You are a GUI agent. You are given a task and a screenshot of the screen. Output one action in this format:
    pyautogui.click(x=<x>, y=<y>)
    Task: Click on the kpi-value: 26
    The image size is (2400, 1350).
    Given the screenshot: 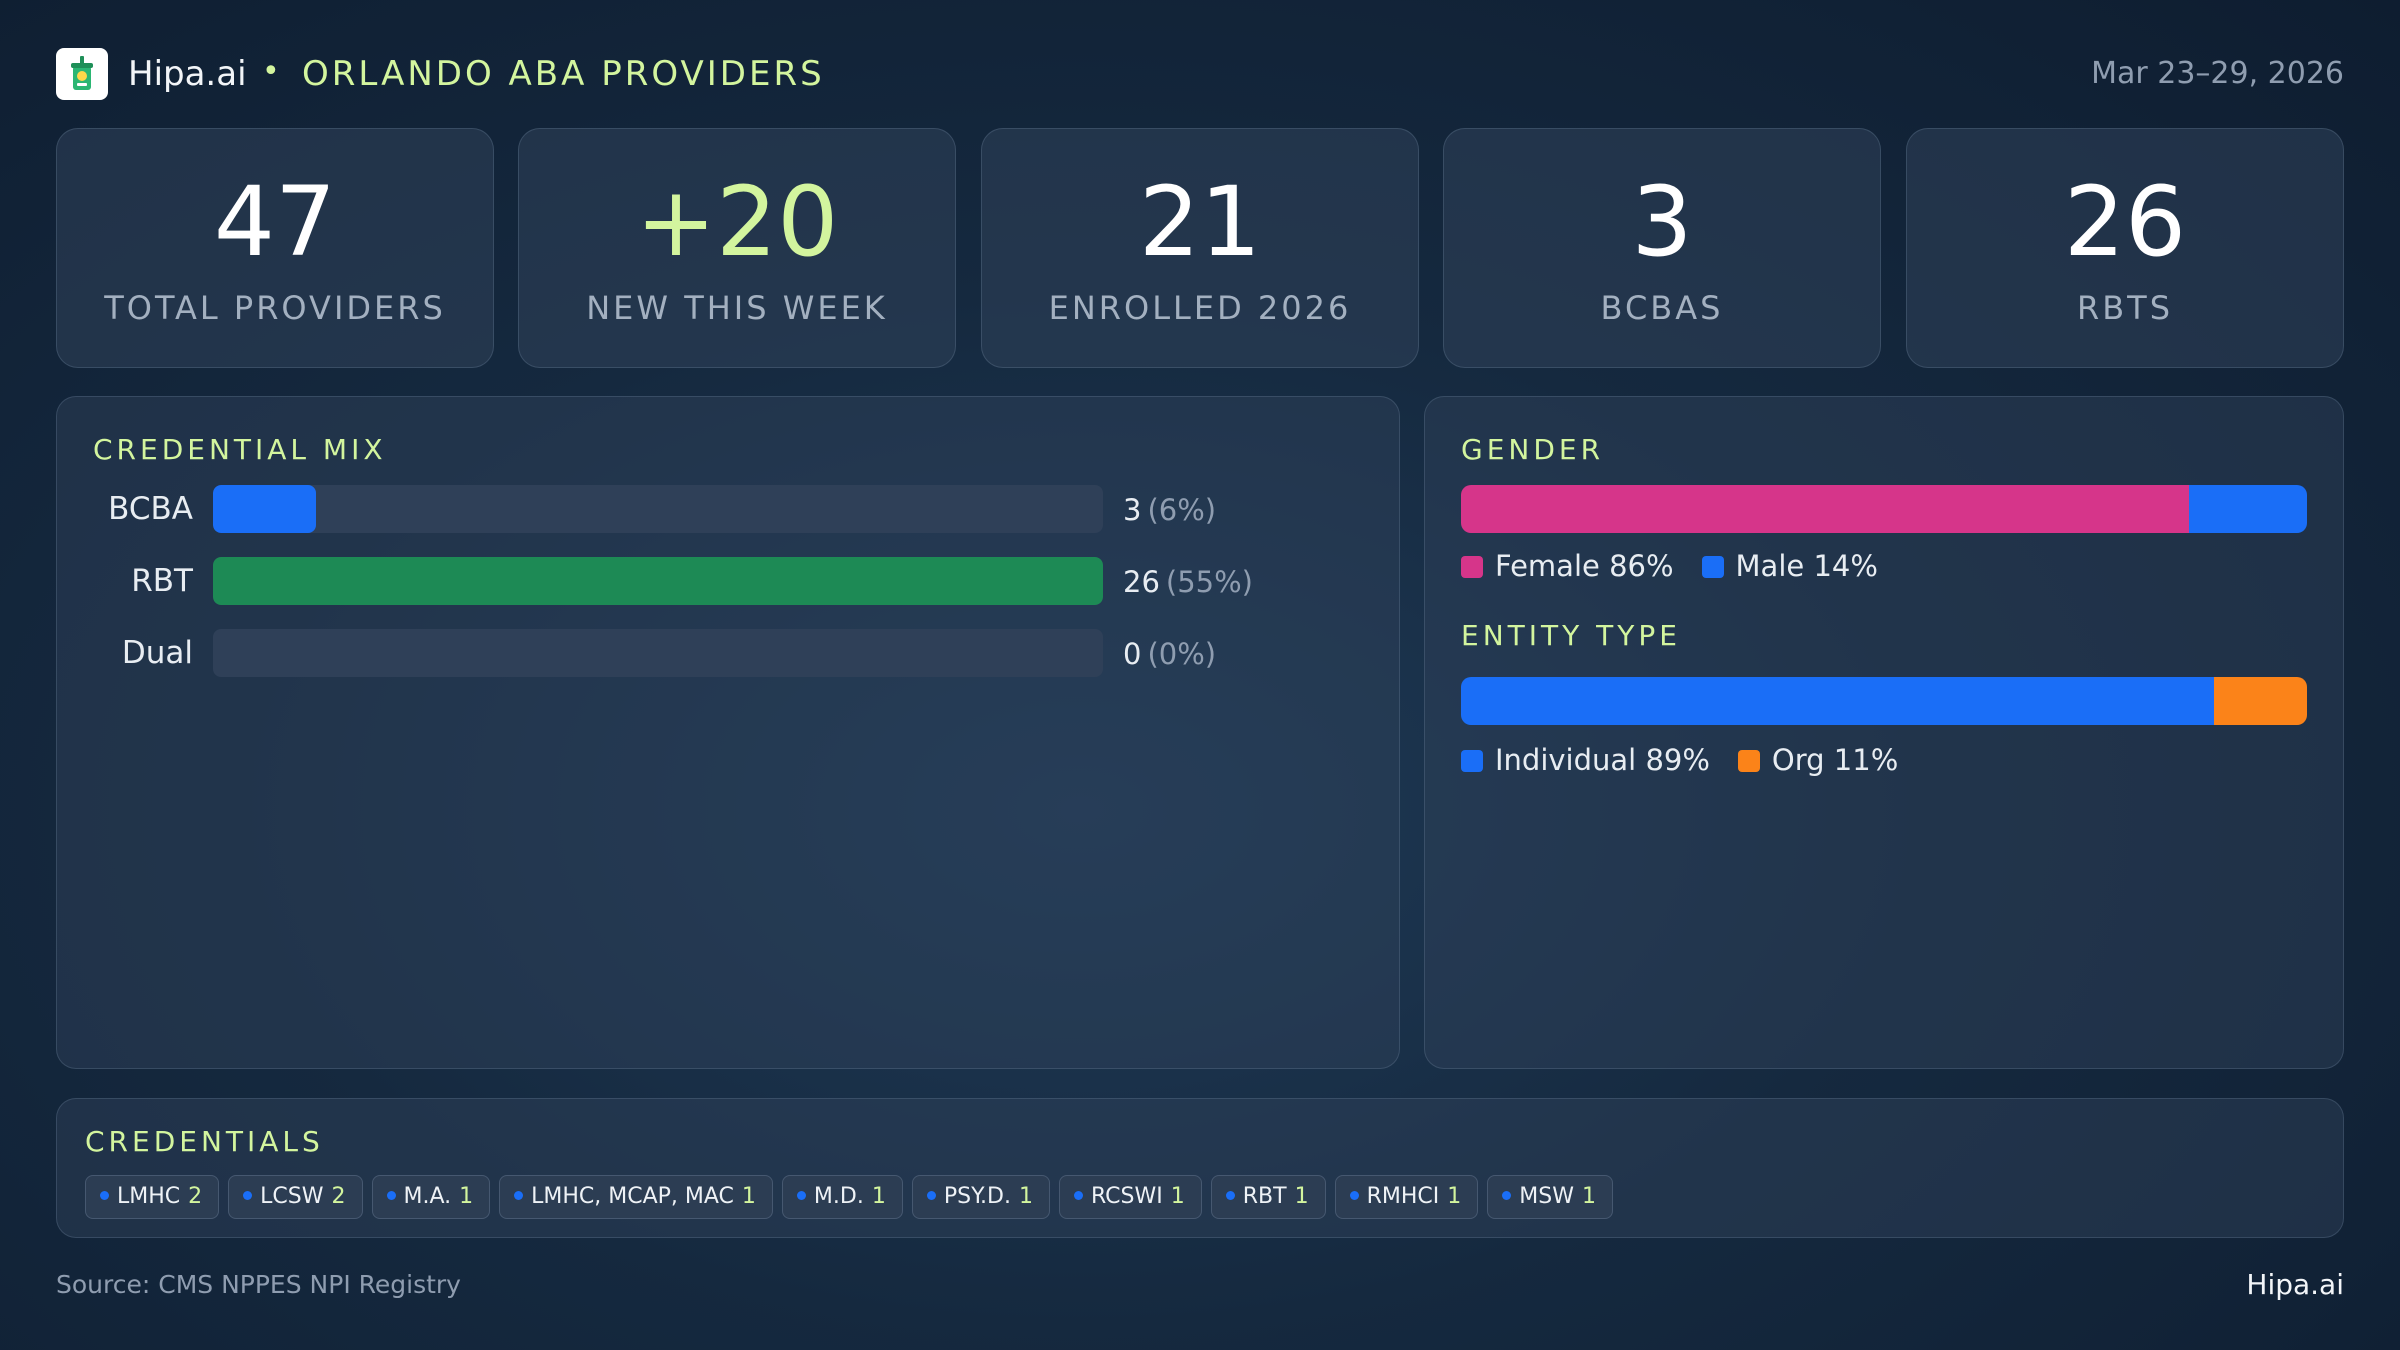 What is the action you would take?
    pyautogui.click(x=2125, y=222)
    